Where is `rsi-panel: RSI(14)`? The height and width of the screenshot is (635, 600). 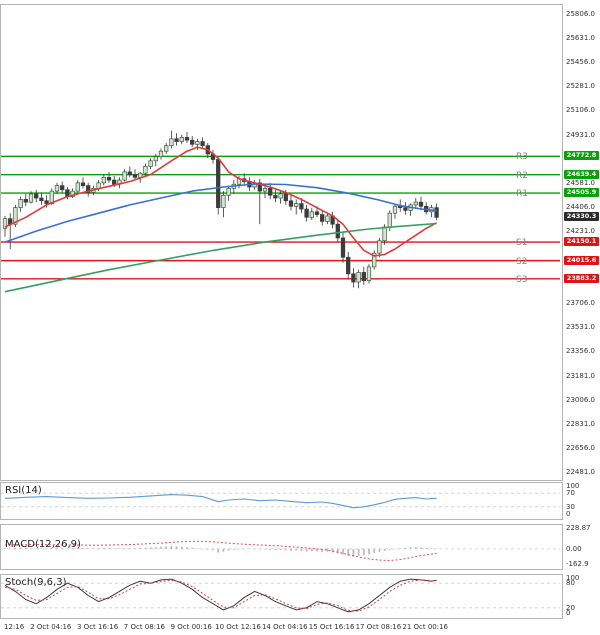 rsi-panel: RSI(14) is located at coordinates (281, 501).